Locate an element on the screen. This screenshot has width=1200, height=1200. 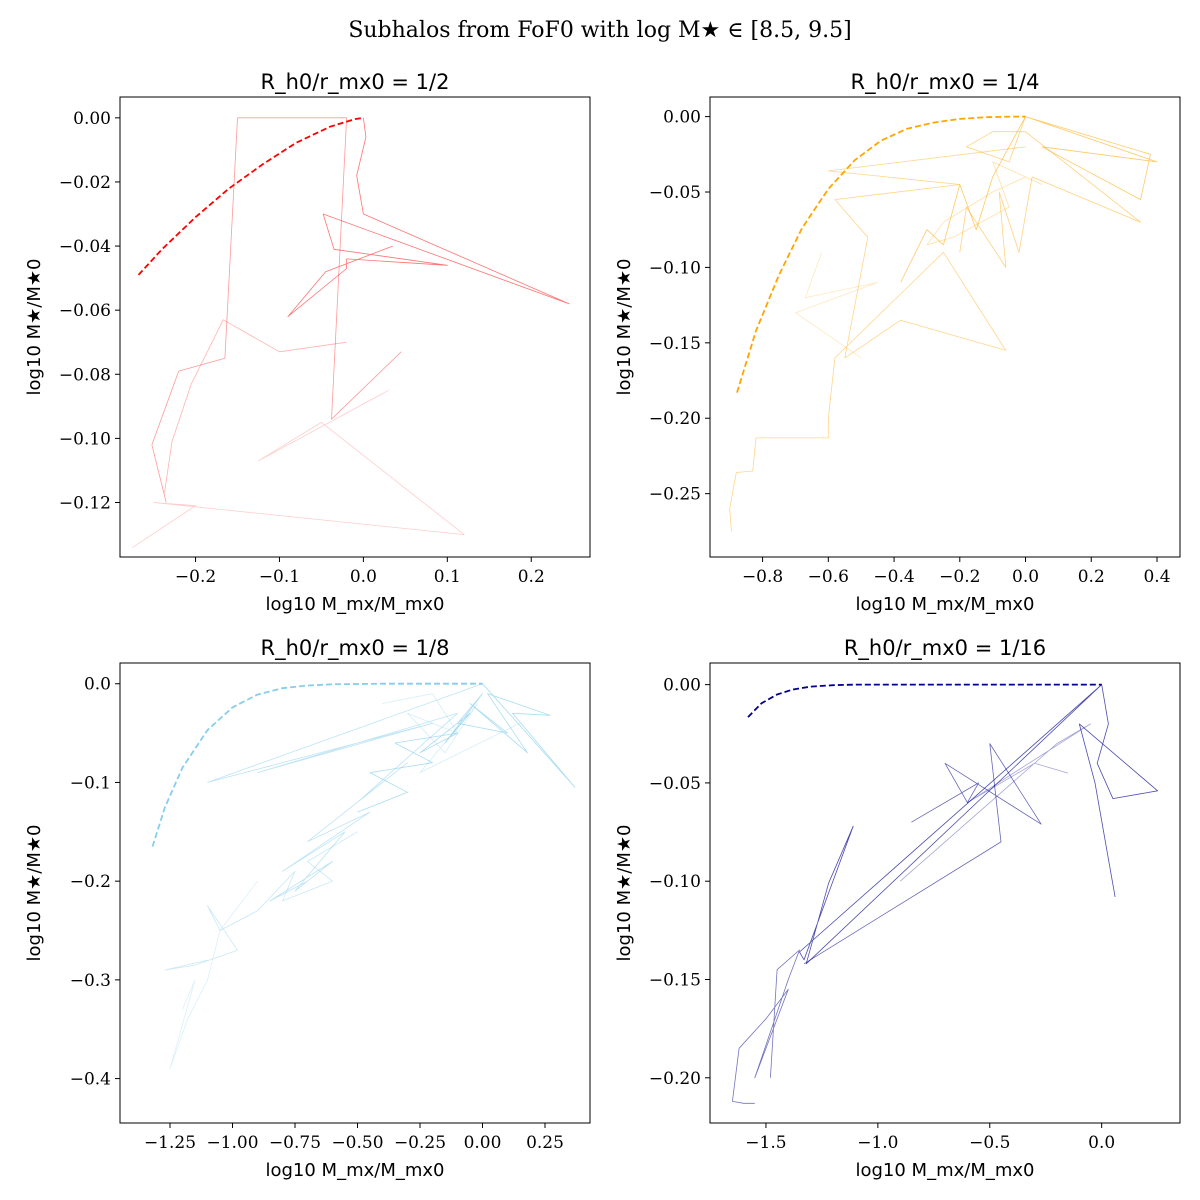
x-tick-label: 0.4 is located at coordinates (1156, 577).